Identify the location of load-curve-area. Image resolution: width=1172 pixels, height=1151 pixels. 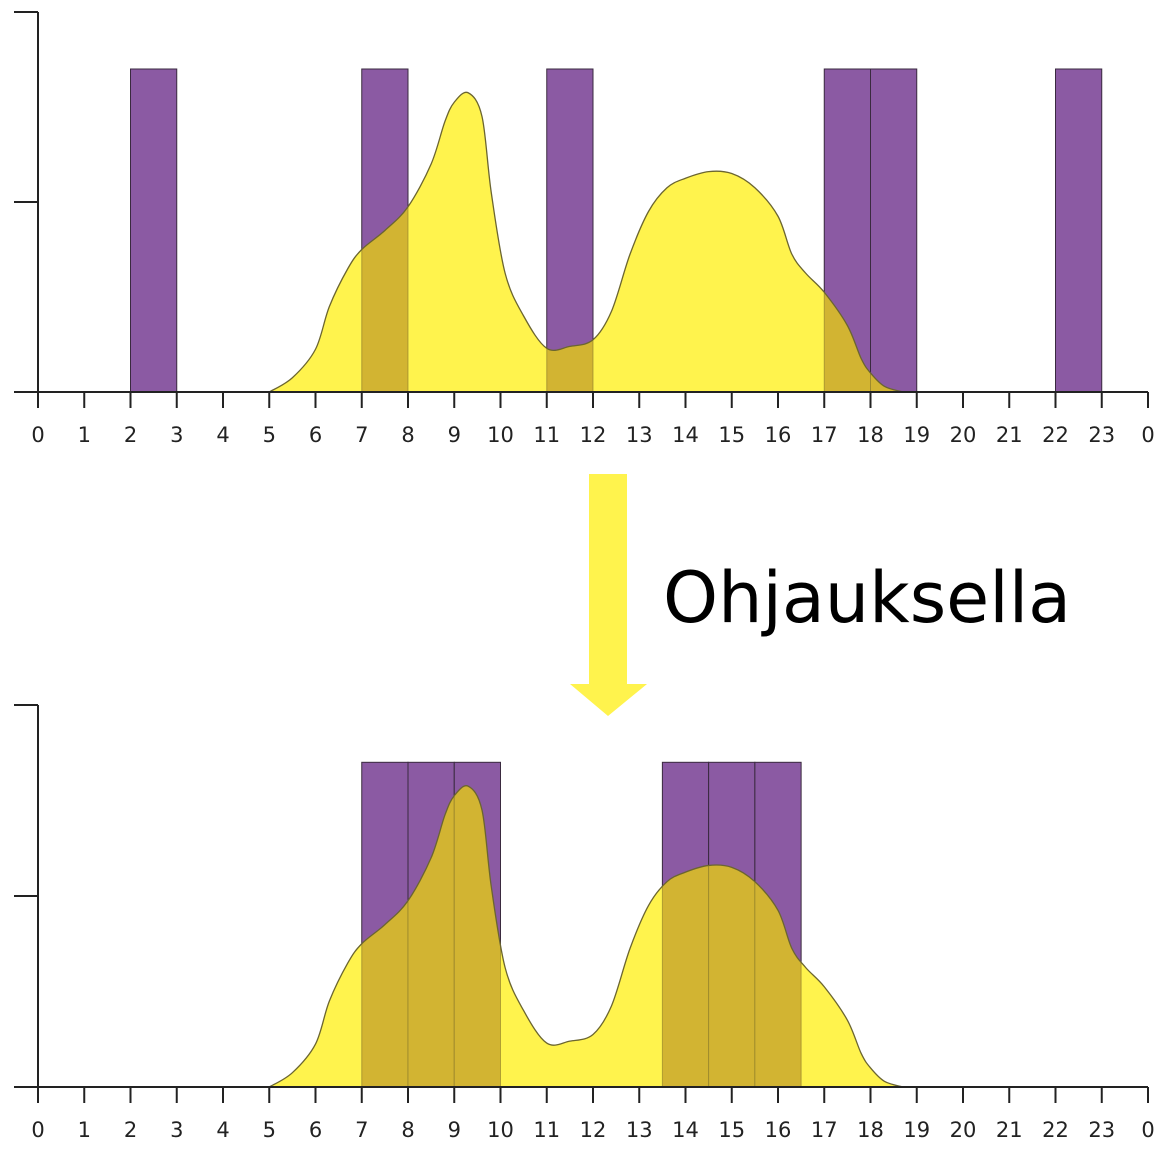
(586, 242).